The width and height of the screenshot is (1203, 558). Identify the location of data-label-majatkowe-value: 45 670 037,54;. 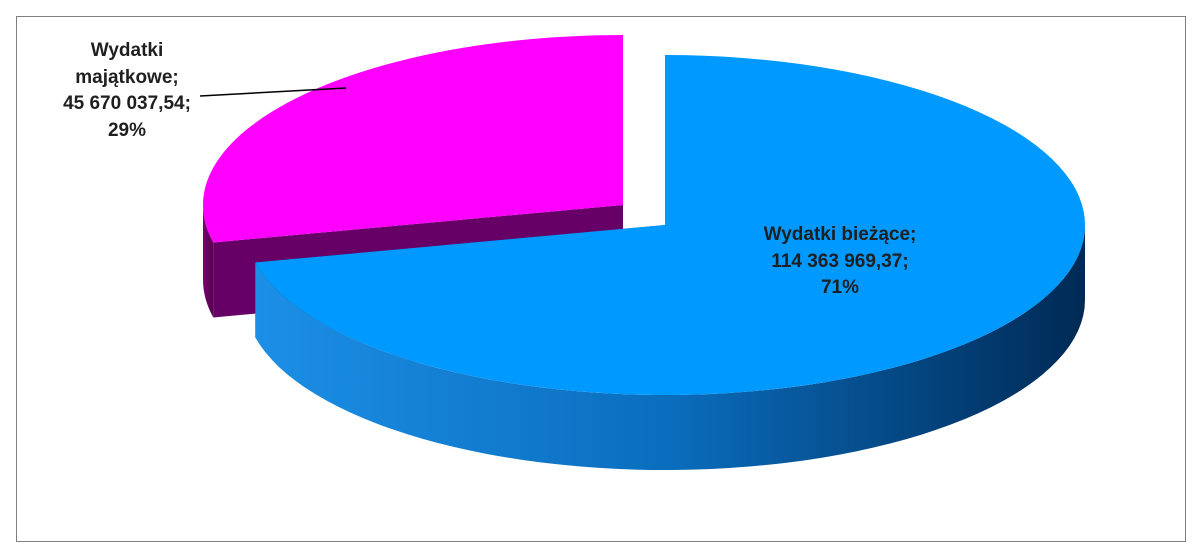
(127, 104).